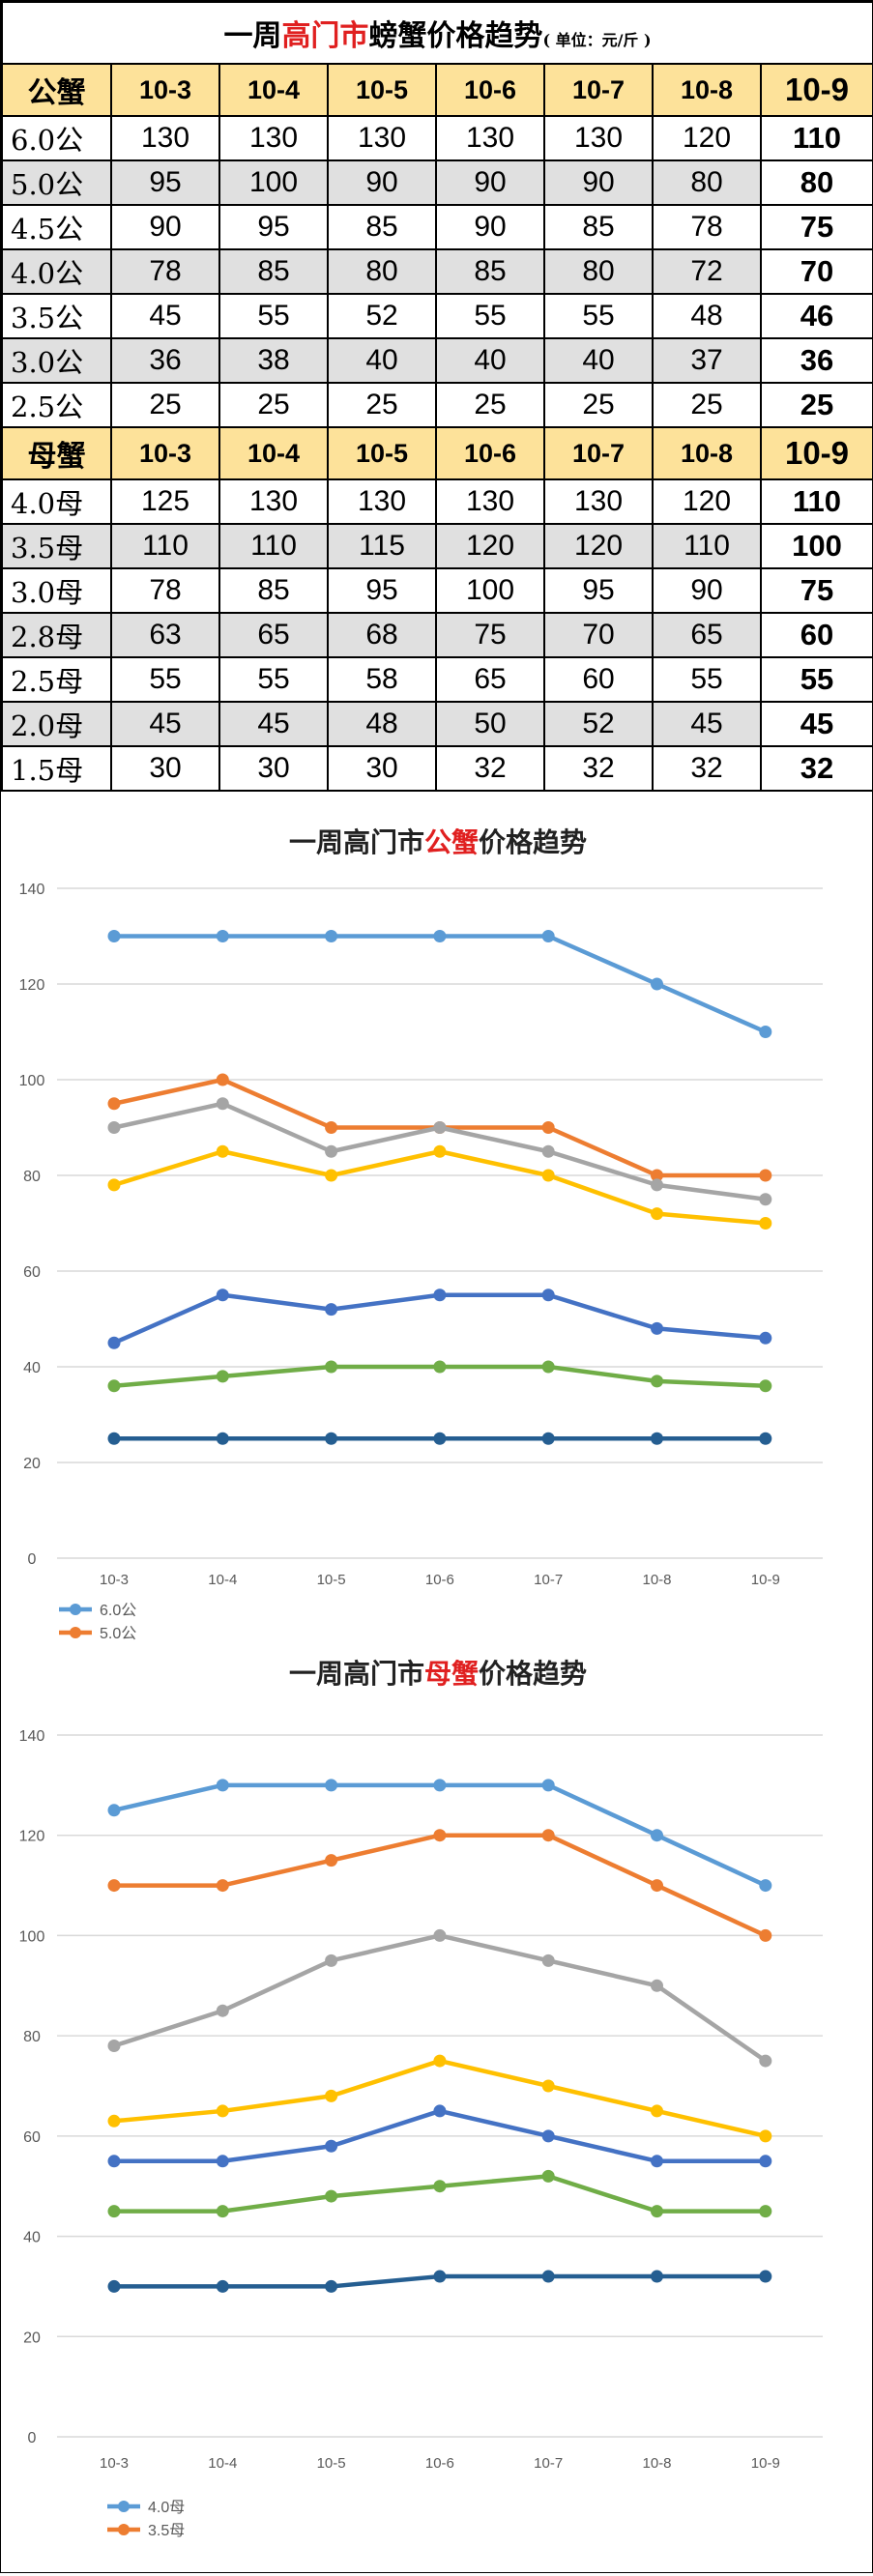 Image resolution: width=873 pixels, height=2576 pixels. Describe the element at coordinates (707, 271) in the screenshot. I see `price-cell: 72` at that location.